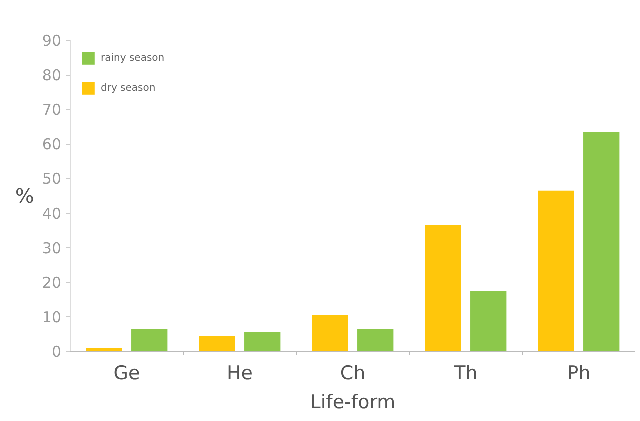 Image resolution: width=640 pixels, height=421 pixels. I want to click on y-tick-label: 30, so click(52, 248).